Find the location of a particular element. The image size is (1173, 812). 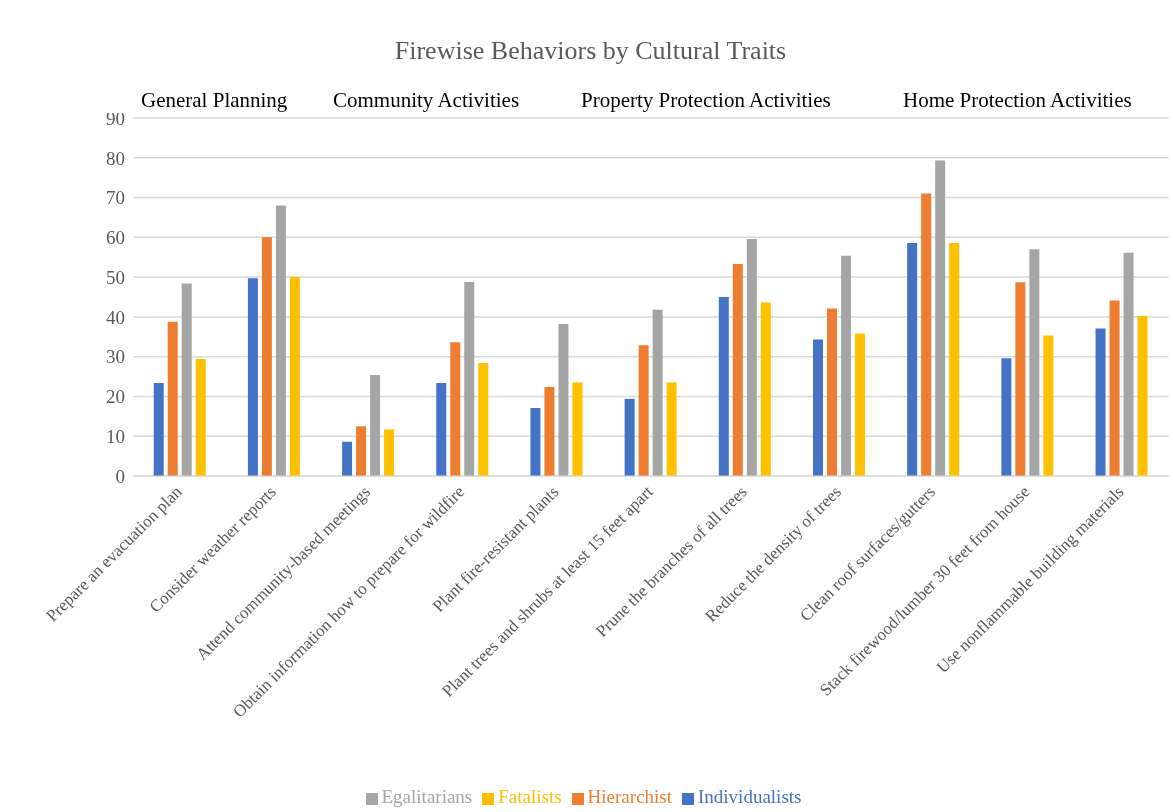

y-tick-label: 80 is located at coordinates (115, 158).